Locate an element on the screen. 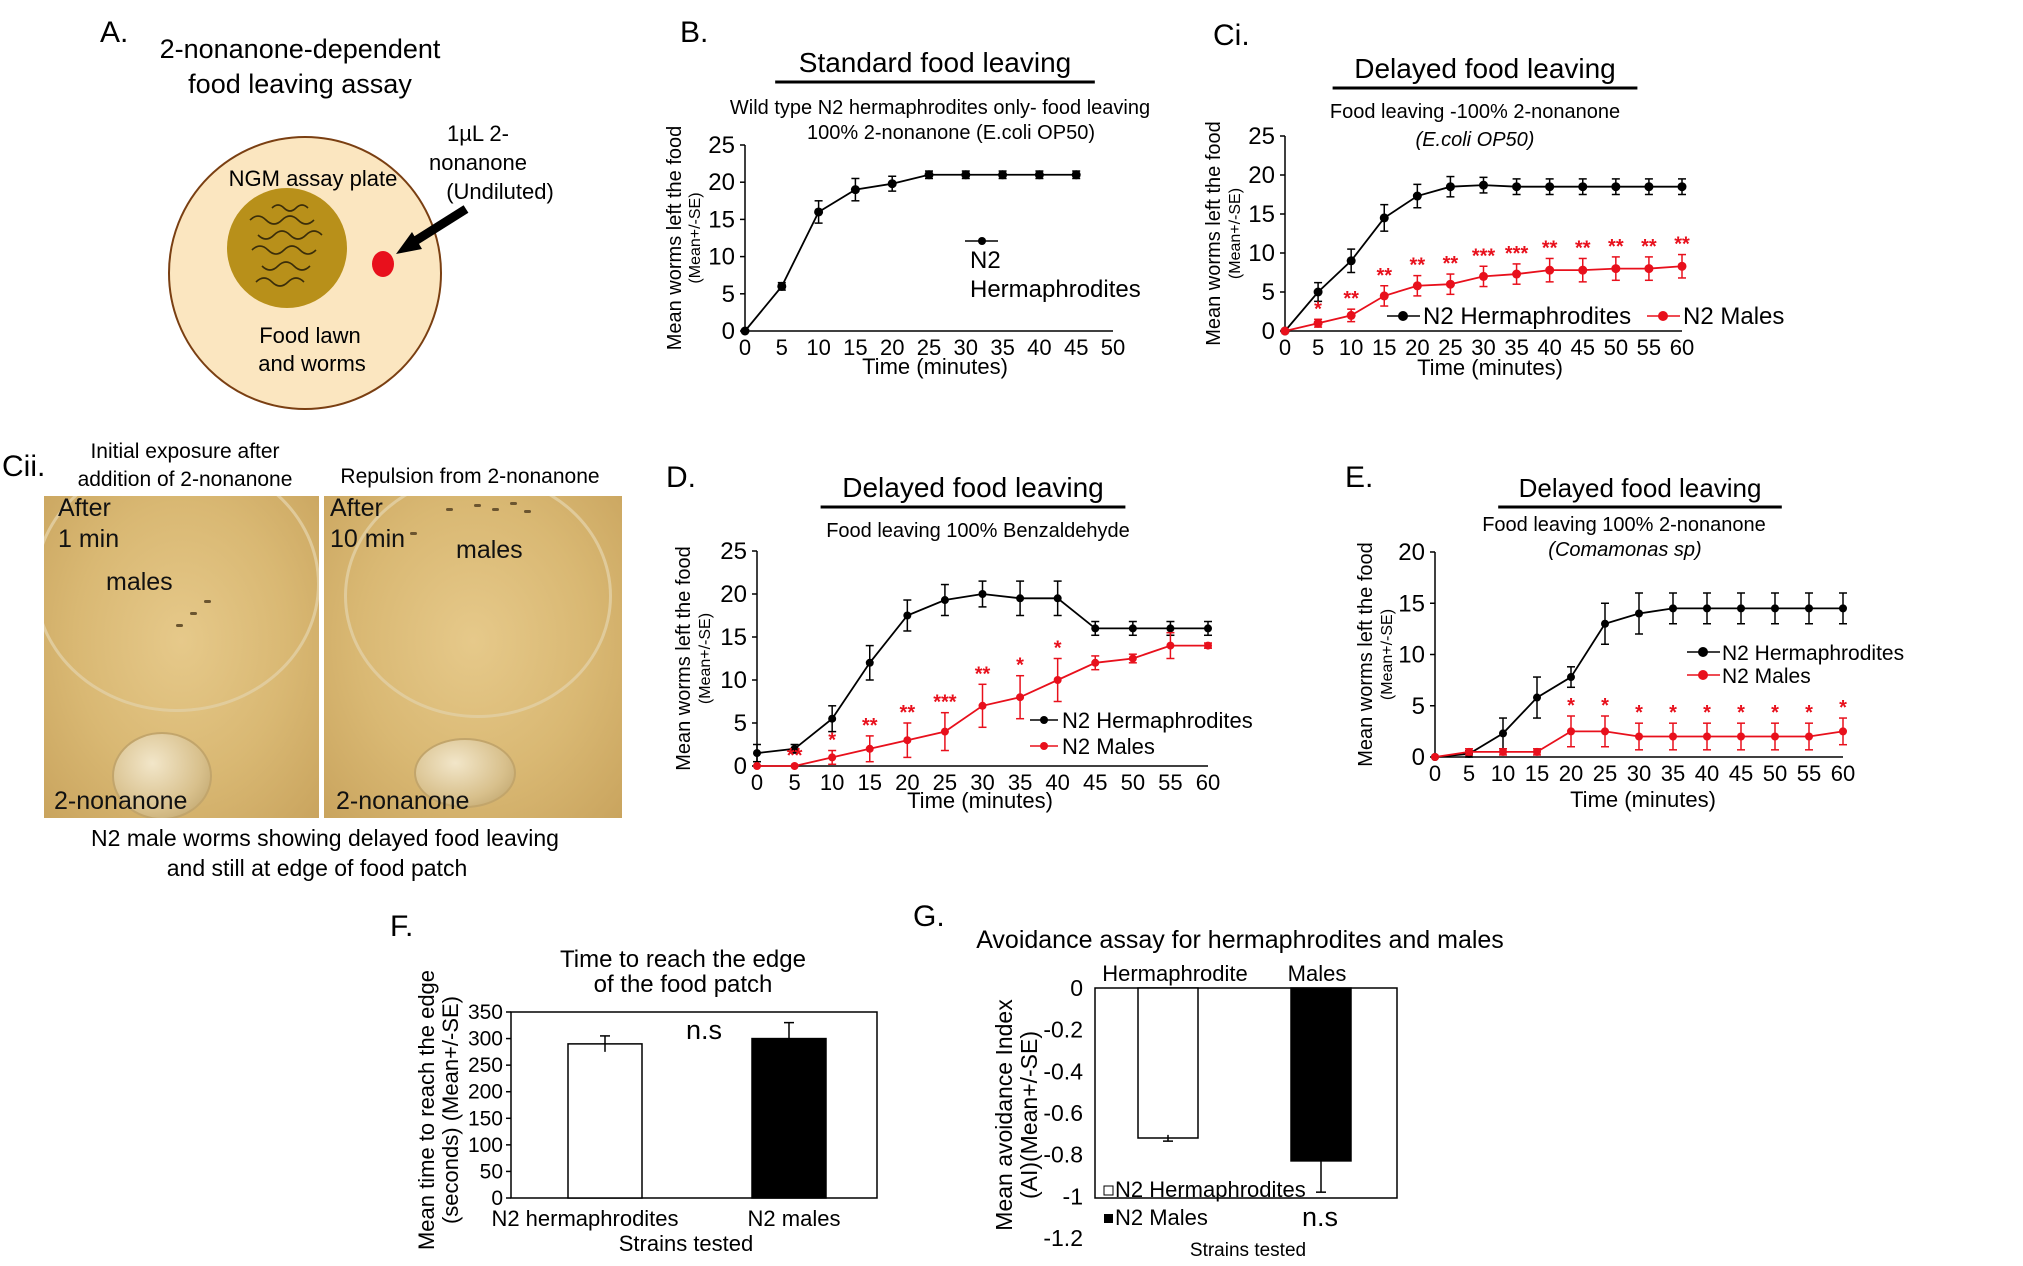 Image resolution: width=2023 pixels, height=1266 pixels. bar is located at coordinates (605, 1121).